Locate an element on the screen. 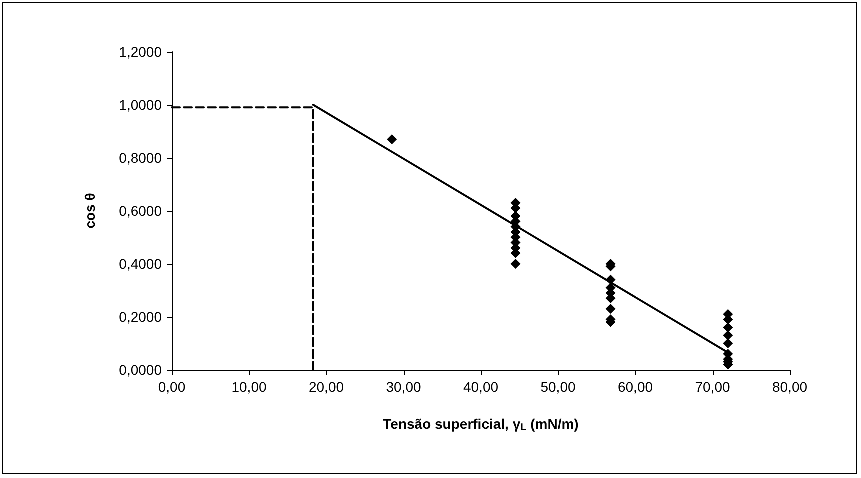 The image size is (861, 478). x-tick-label: 0,00 is located at coordinates (172, 387).